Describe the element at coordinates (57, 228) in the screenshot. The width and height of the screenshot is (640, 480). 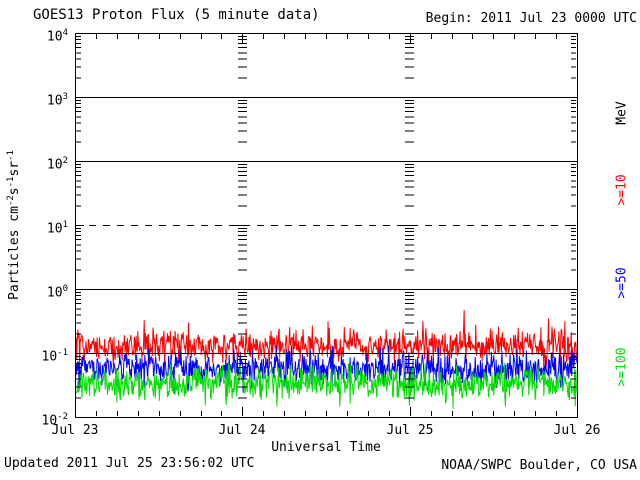
I see `y-tick-1e1: 10¹` at that location.